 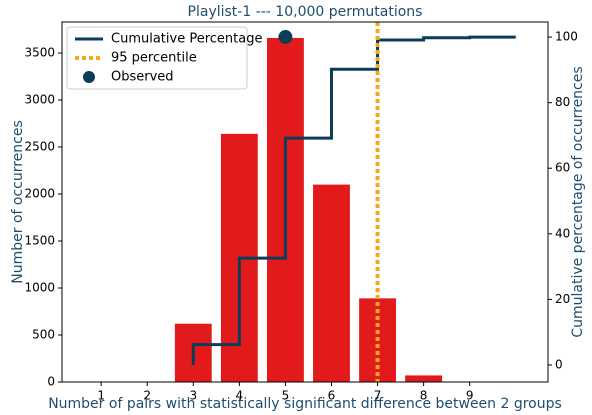 I want to click on y-tick-label: 3500, so click(x=39, y=53).